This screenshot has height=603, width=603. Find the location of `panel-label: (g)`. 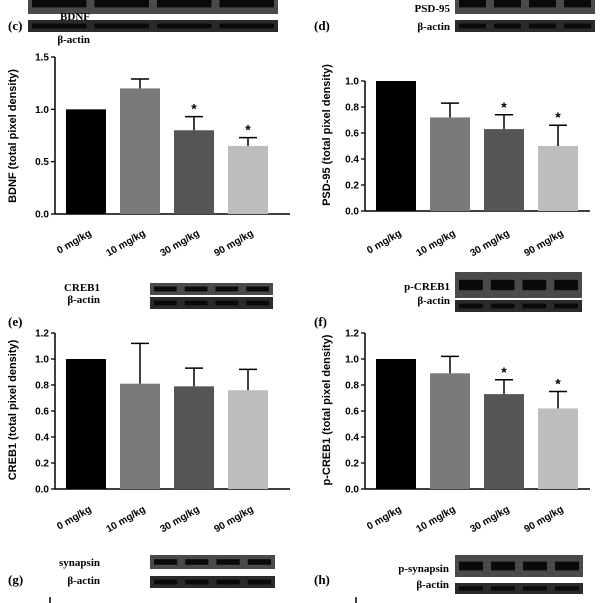

panel-label: (g) is located at coordinates (15, 579).